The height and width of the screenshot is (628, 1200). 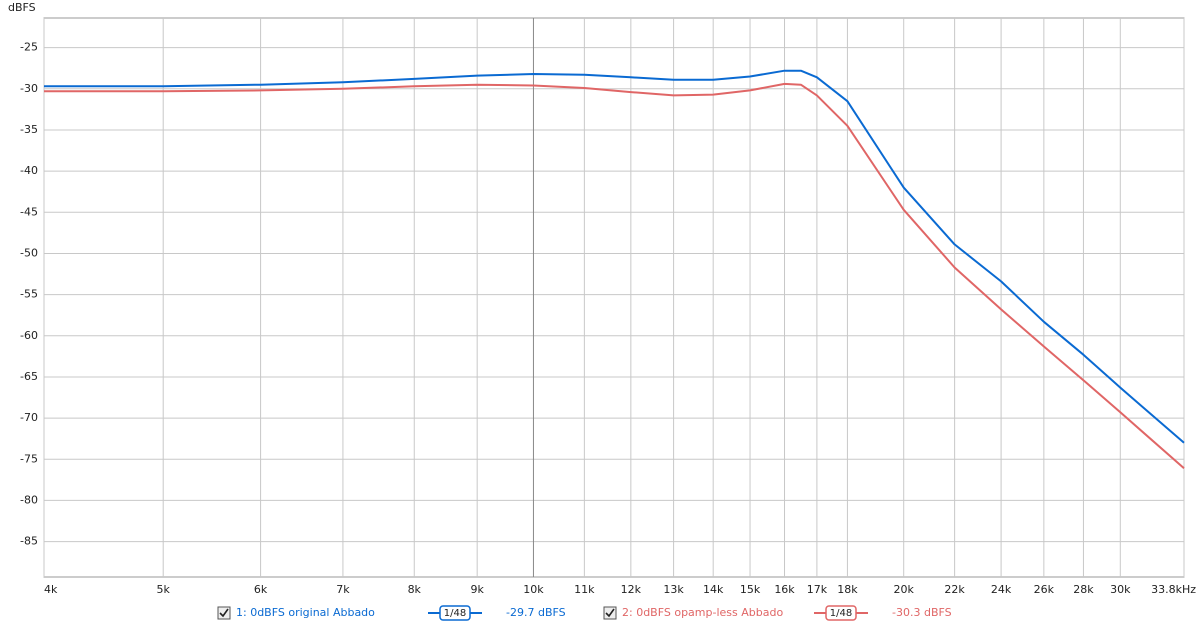 I want to click on x-tick-label: 16k, so click(x=784, y=589).